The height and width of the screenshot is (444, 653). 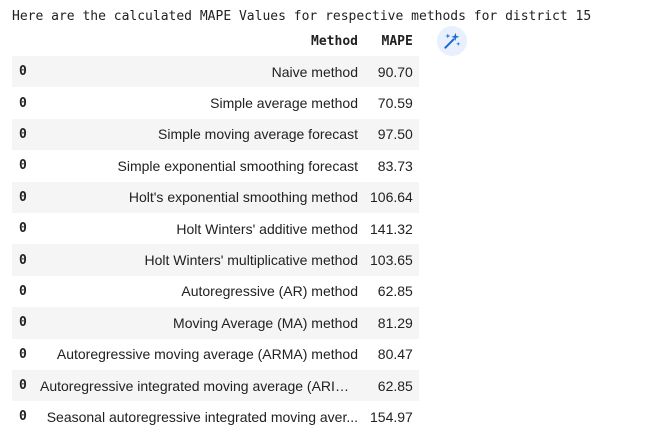 I want to click on mape-cell: 97.50, so click(x=395, y=134).